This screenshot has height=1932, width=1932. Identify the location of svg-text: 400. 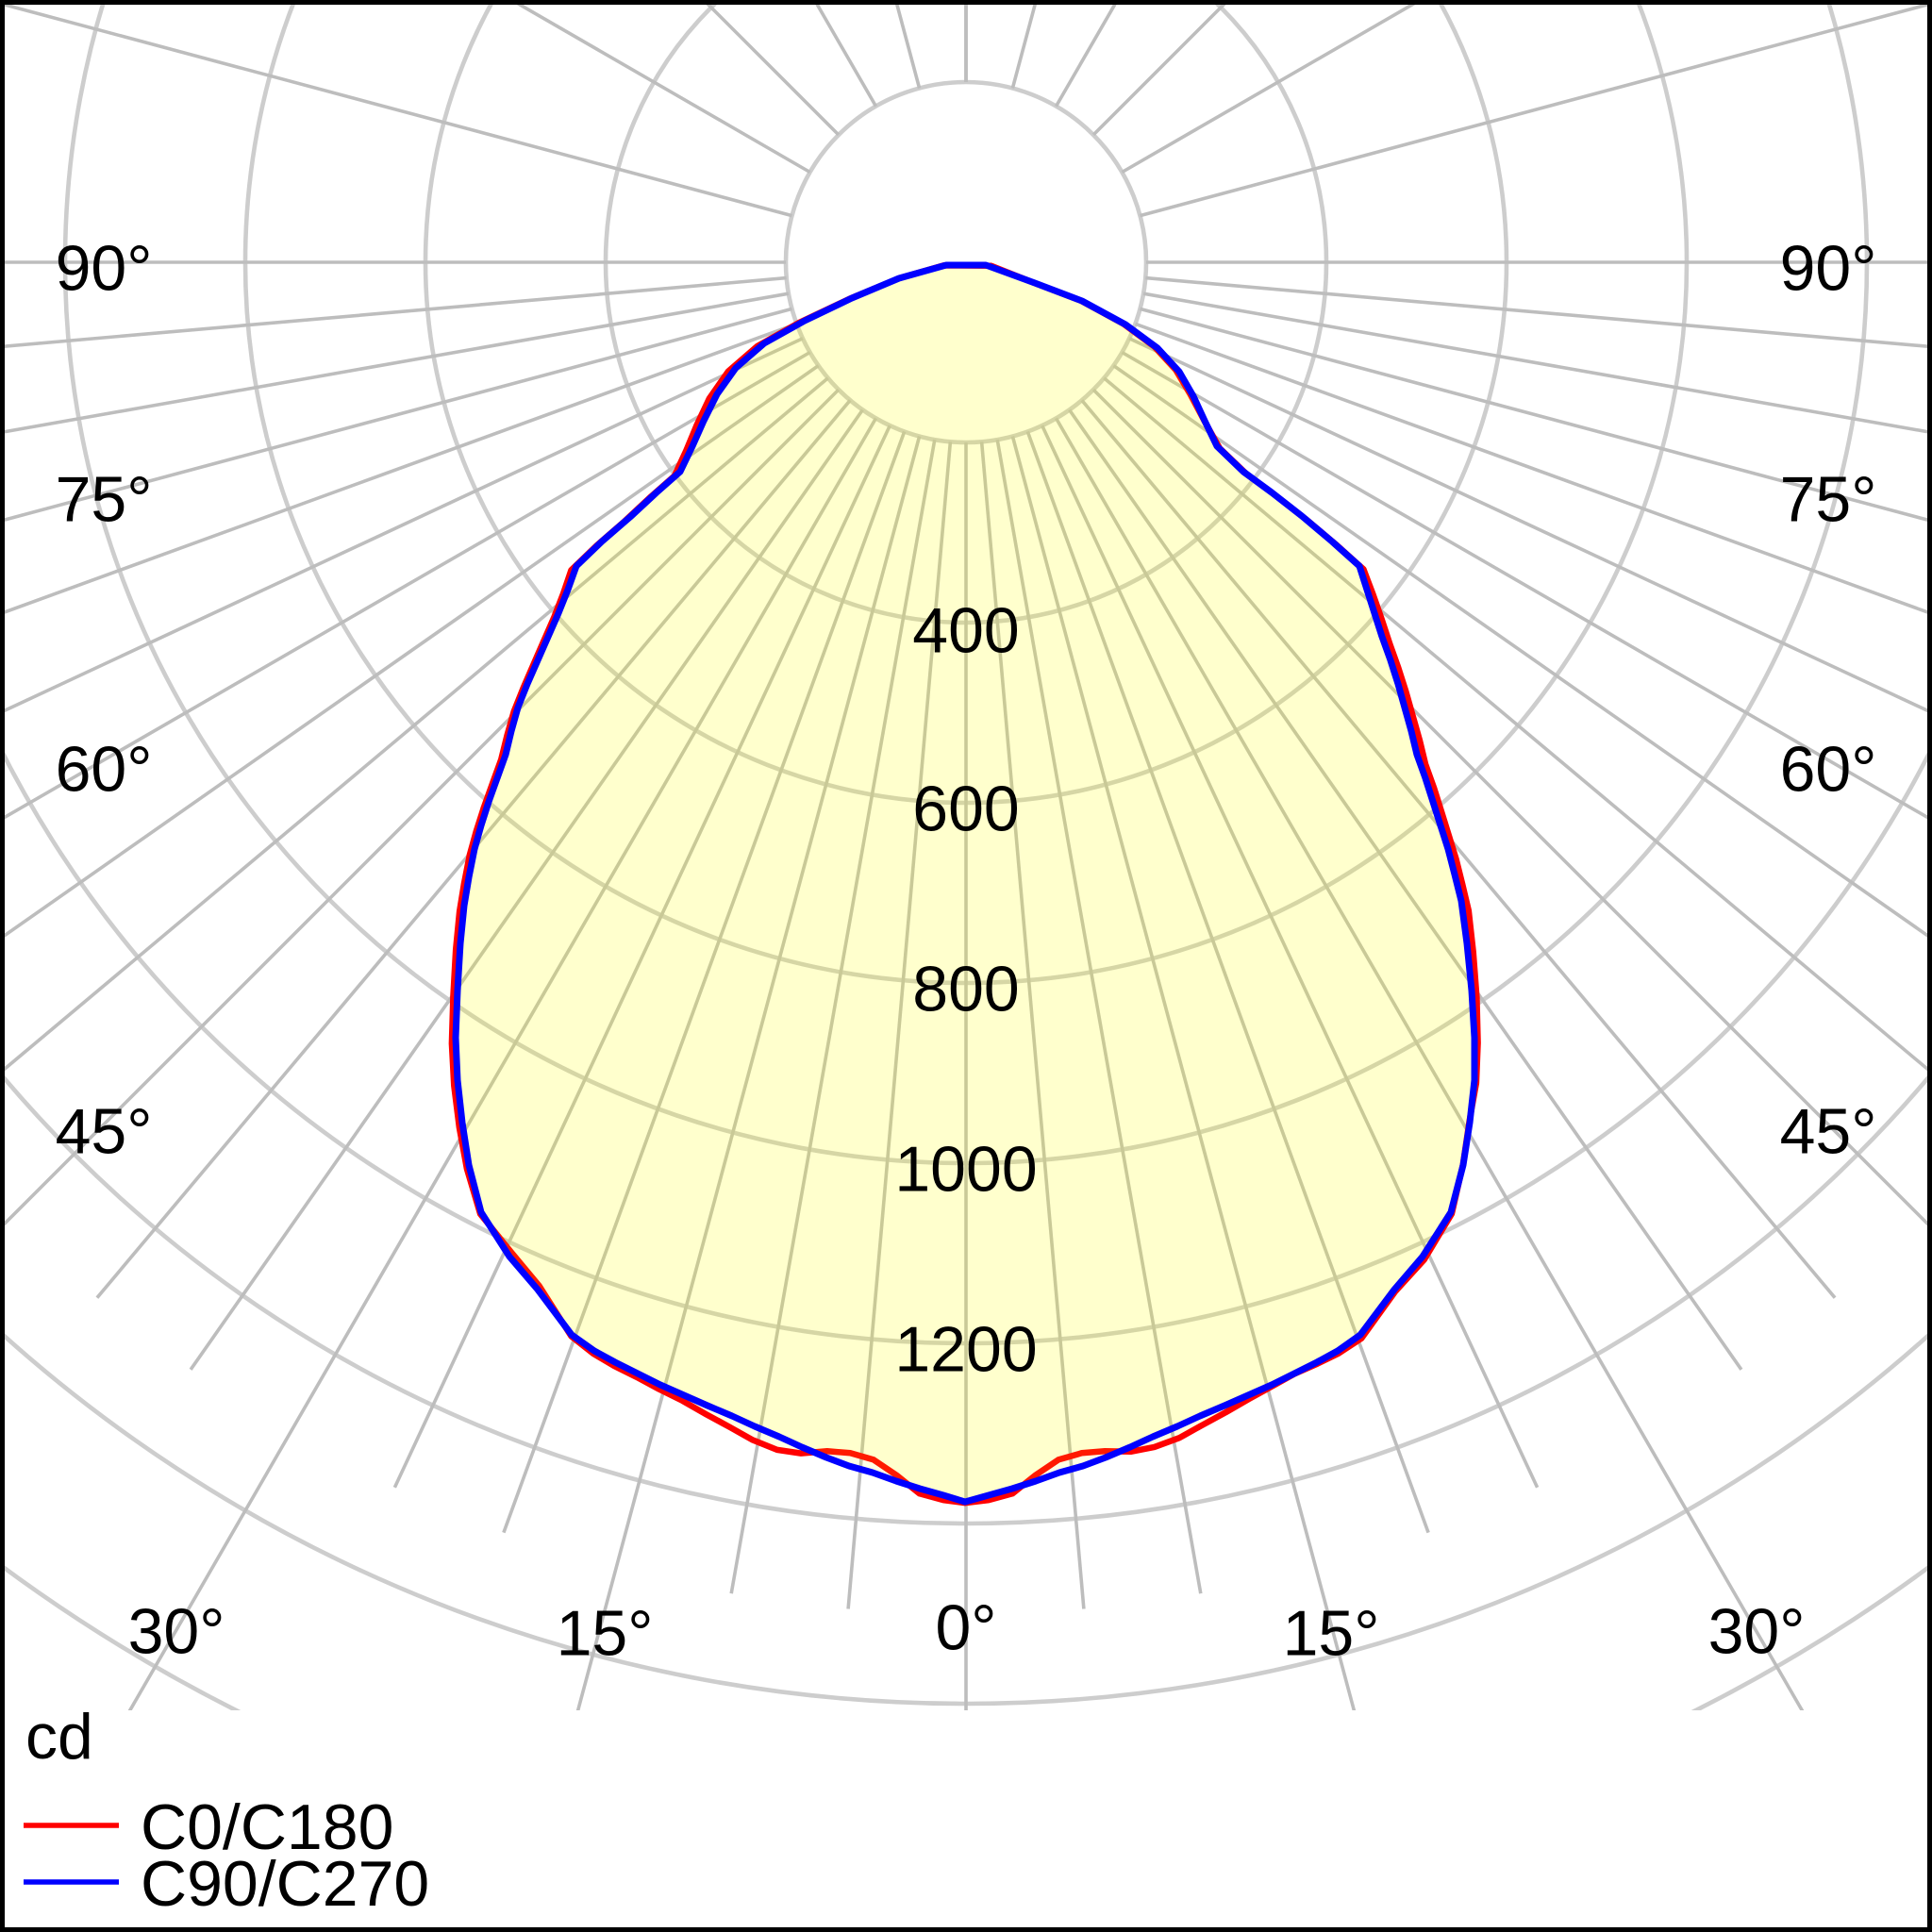
(965, 631).